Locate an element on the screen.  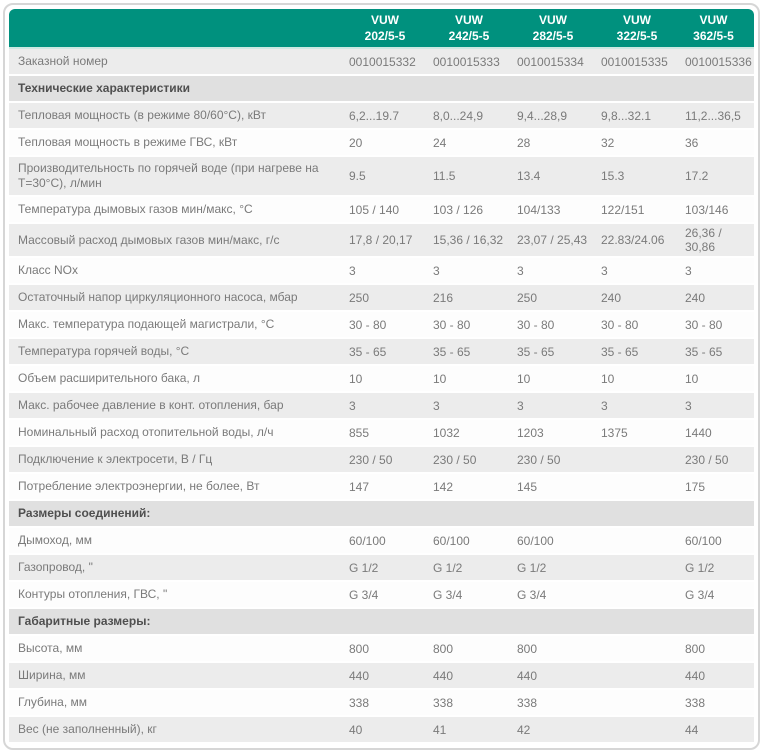
column-header-5: VUW 362/5-5 is located at coordinates (719, 28).